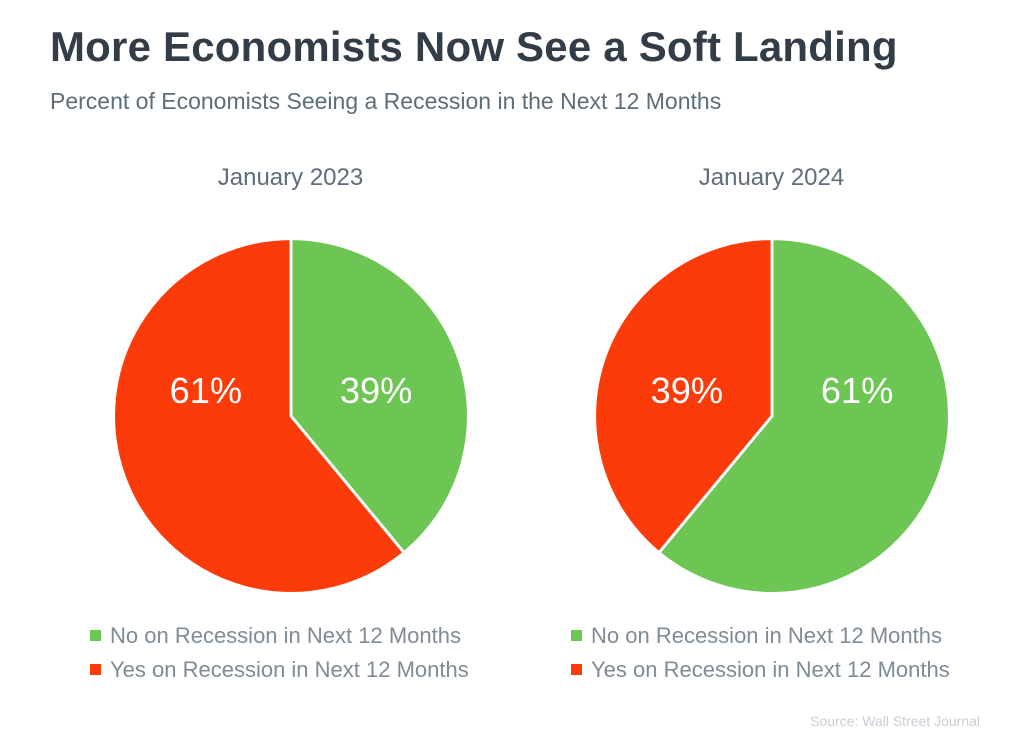 The width and height of the screenshot is (1024, 747). Describe the element at coordinates (895, 721) in the screenshot. I see `source-attribution: Source: Wall Street Journal` at that location.